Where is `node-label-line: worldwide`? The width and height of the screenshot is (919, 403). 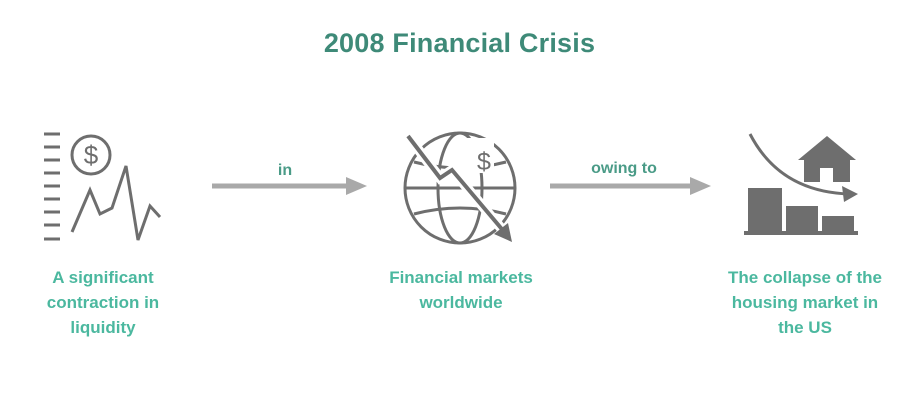 node-label-line: worldwide is located at coordinates (461, 302).